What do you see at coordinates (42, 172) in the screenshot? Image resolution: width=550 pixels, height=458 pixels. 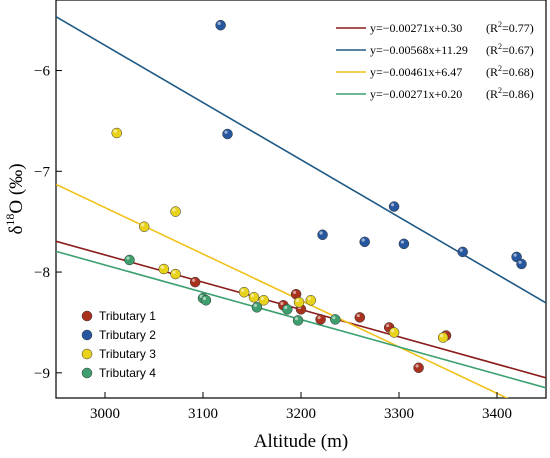 I see `y-tick-label: −7` at bounding box center [42, 172].